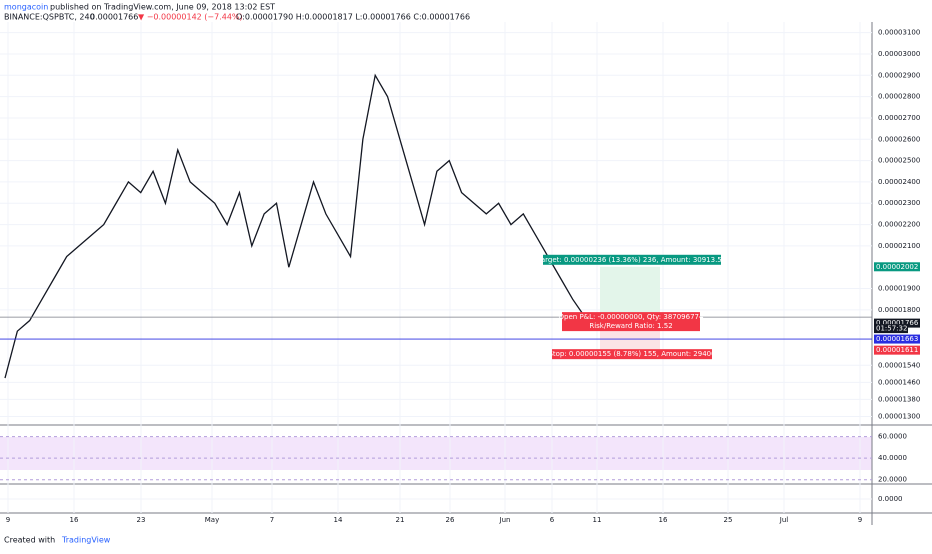  What do you see at coordinates (899, 33) in the screenshot?
I see `y-tick-label: 0.00003100` at bounding box center [899, 33].